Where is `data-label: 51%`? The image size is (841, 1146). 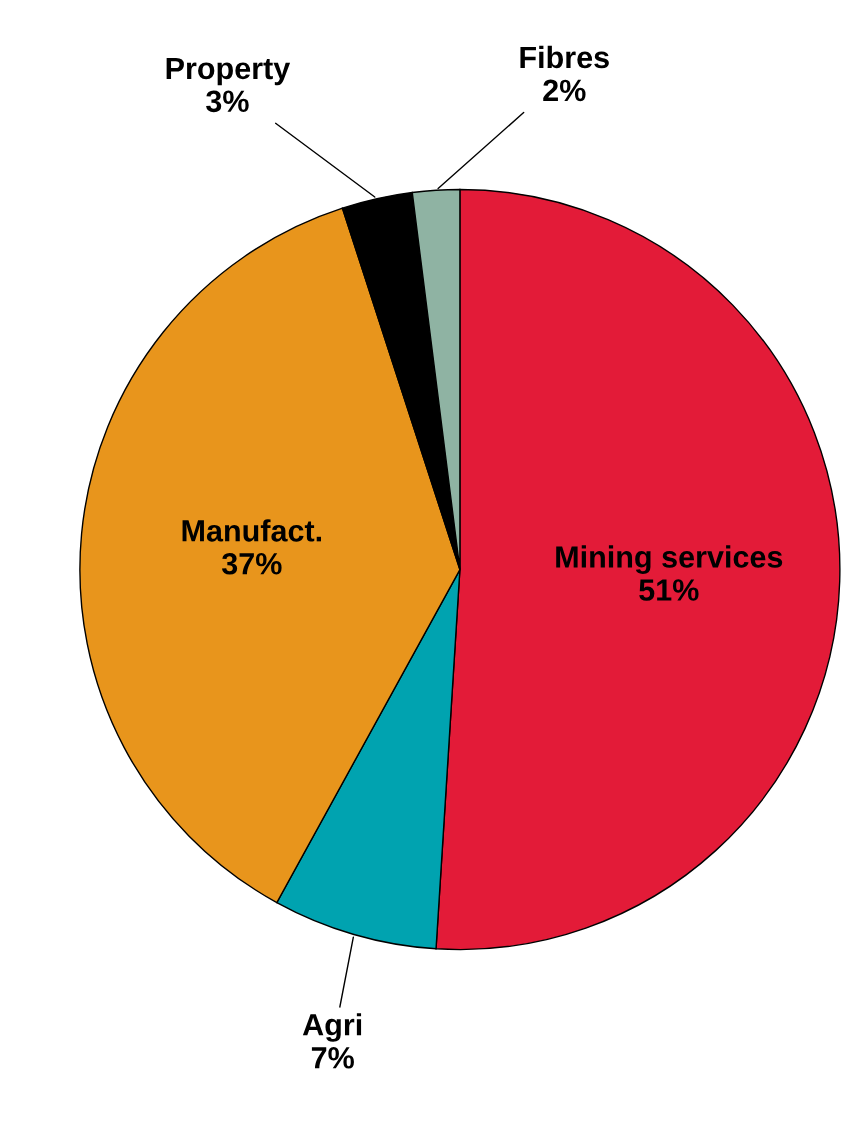 data-label: 51% is located at coordinates (669, 590).